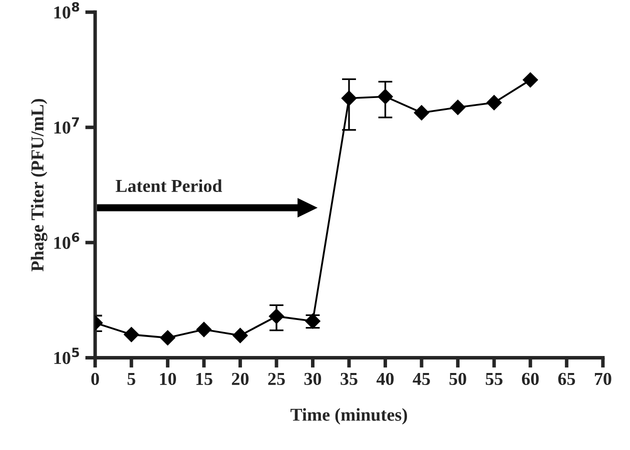  Describe the element at coordinates (39, 185) in the screenshot. I see `y-axis-title: Phage Titer (PFU/mL)` at that location.